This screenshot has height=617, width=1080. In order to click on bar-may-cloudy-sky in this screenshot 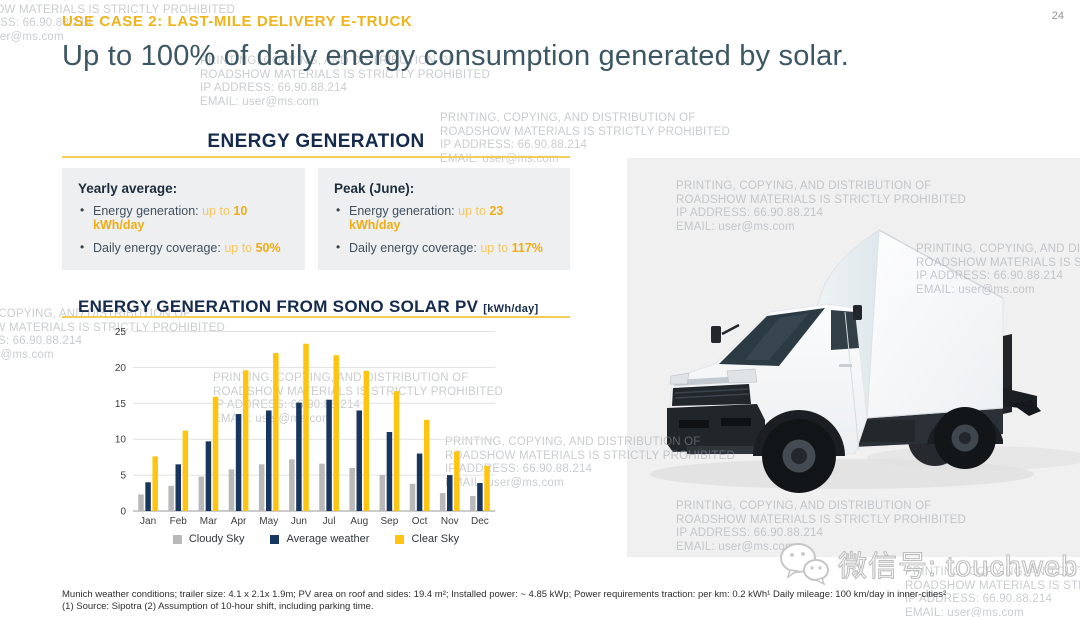, I will do `click(261, 487)`.